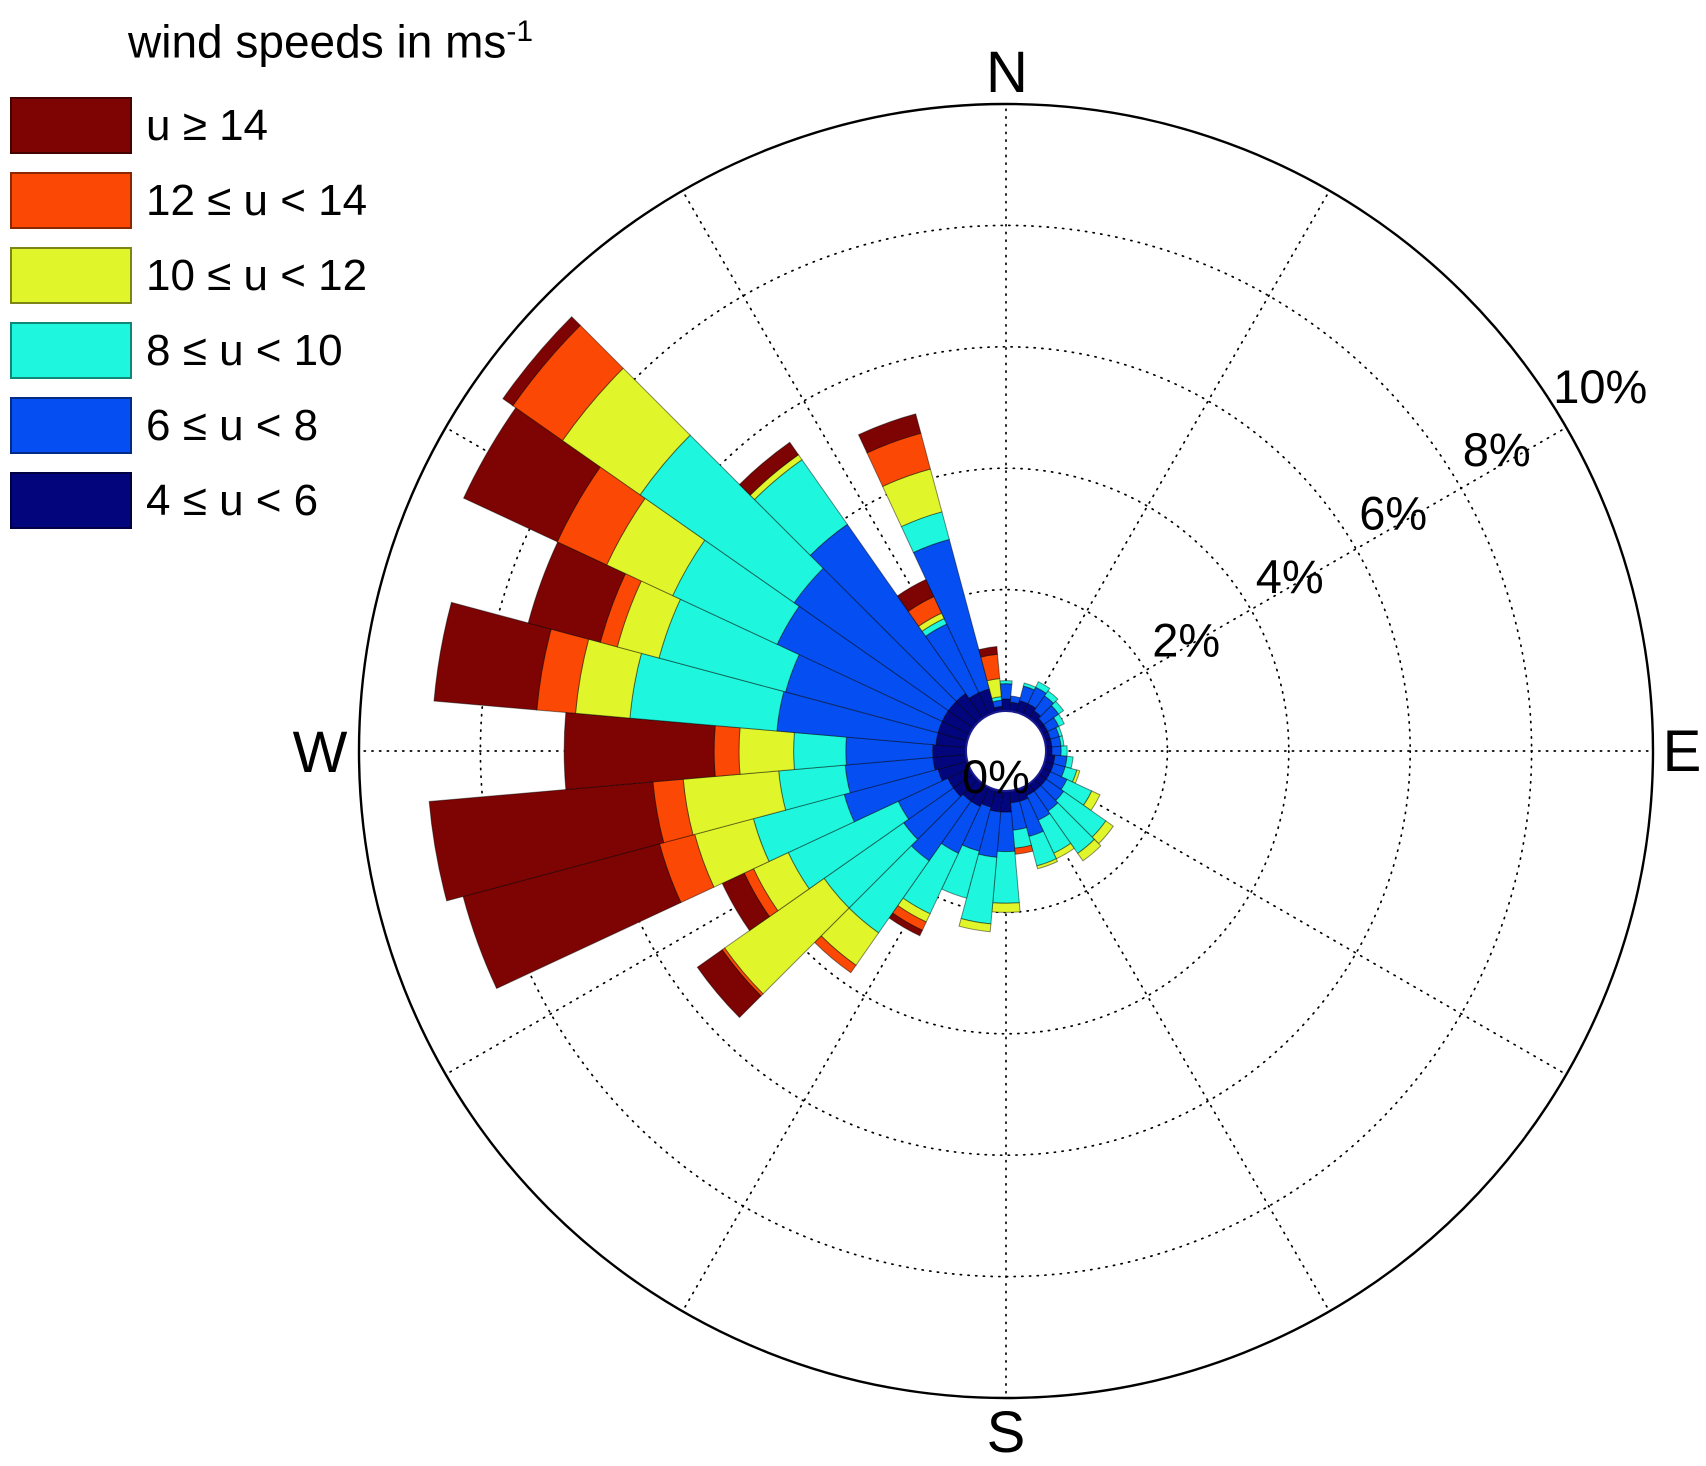 The width and height of the screenshot is (1706, 1466). What do you see at coordinates (1057, 707) in the screenshot?
I see `petal-50deg-segment` at bounding box center [1057, 707].